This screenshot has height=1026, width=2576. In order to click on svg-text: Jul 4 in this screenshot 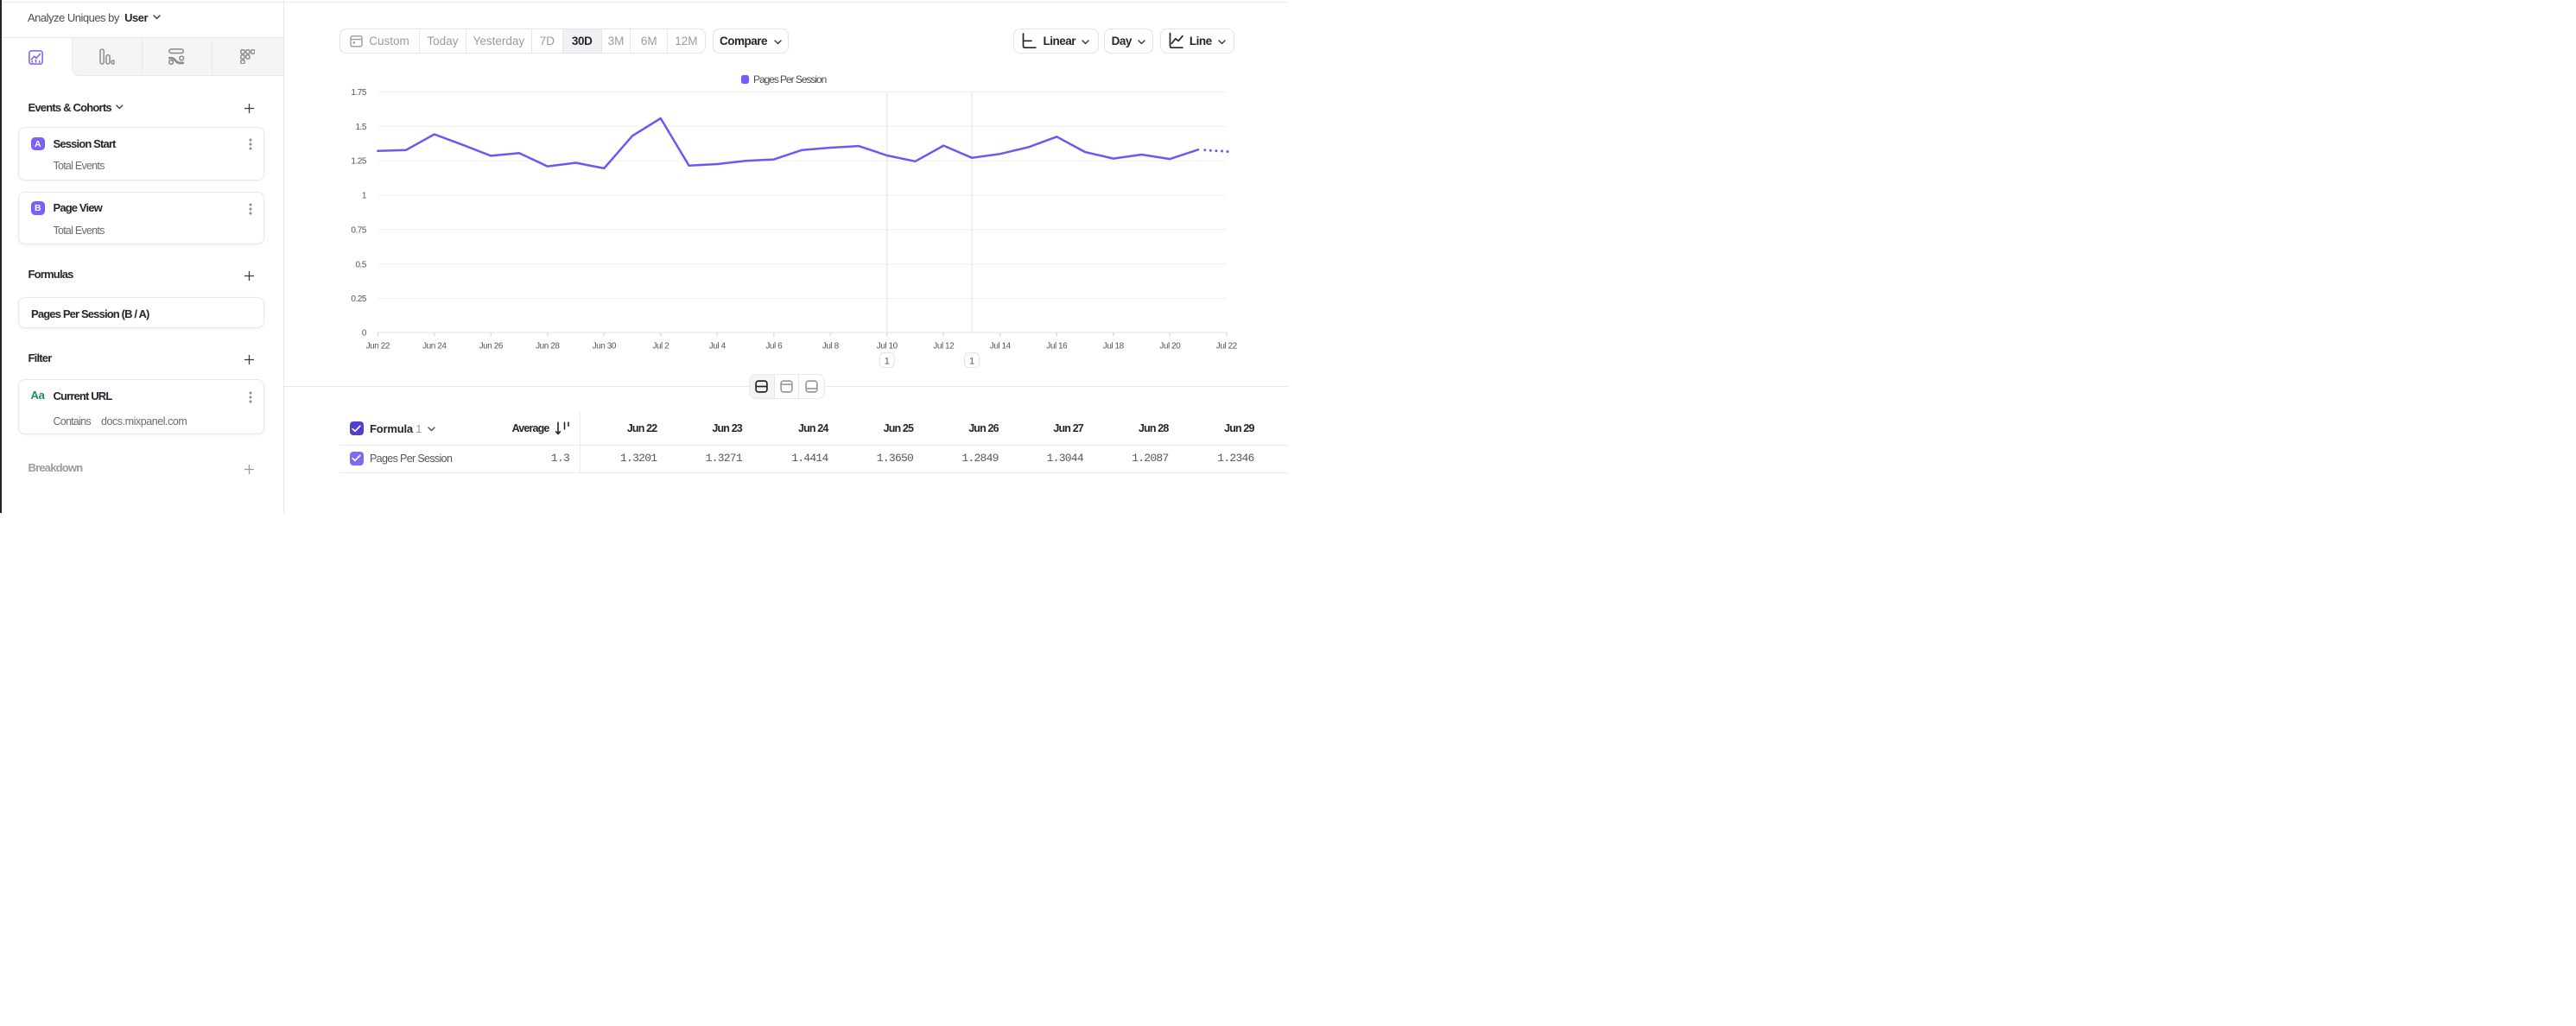, I will do `click(717, 347)`.